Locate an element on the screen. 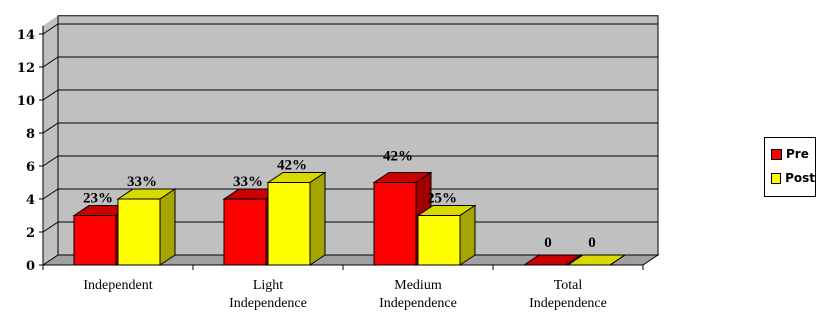  y-tick-label-12: 12 is located at coordinates (26, 68).